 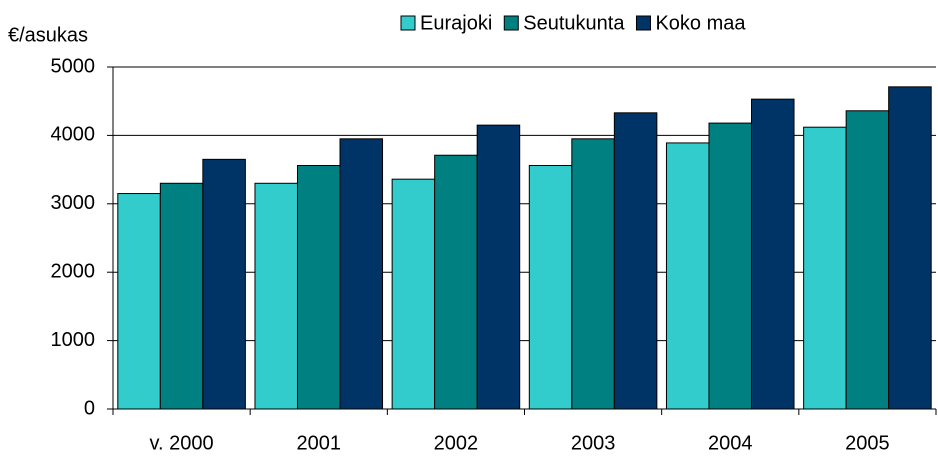 What do you see at coordinates (89, 408) in the screenshot?
I see `y-tick-label: 0` at bounding box center [89, 408].